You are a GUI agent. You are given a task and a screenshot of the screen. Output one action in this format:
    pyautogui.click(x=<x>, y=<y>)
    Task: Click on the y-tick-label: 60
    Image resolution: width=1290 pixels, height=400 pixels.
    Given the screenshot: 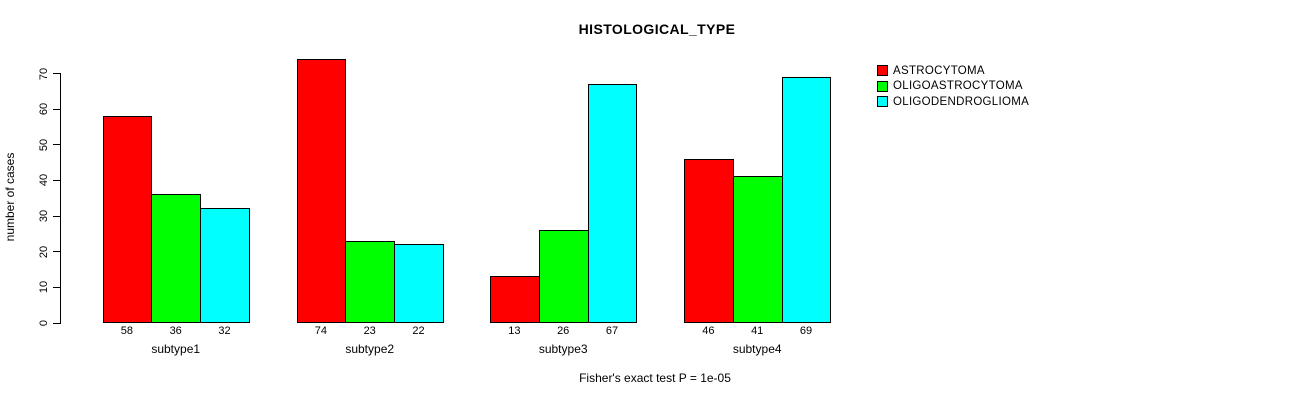 What is the action you would take?
    pyautogui.click(x=44, y=109)
    